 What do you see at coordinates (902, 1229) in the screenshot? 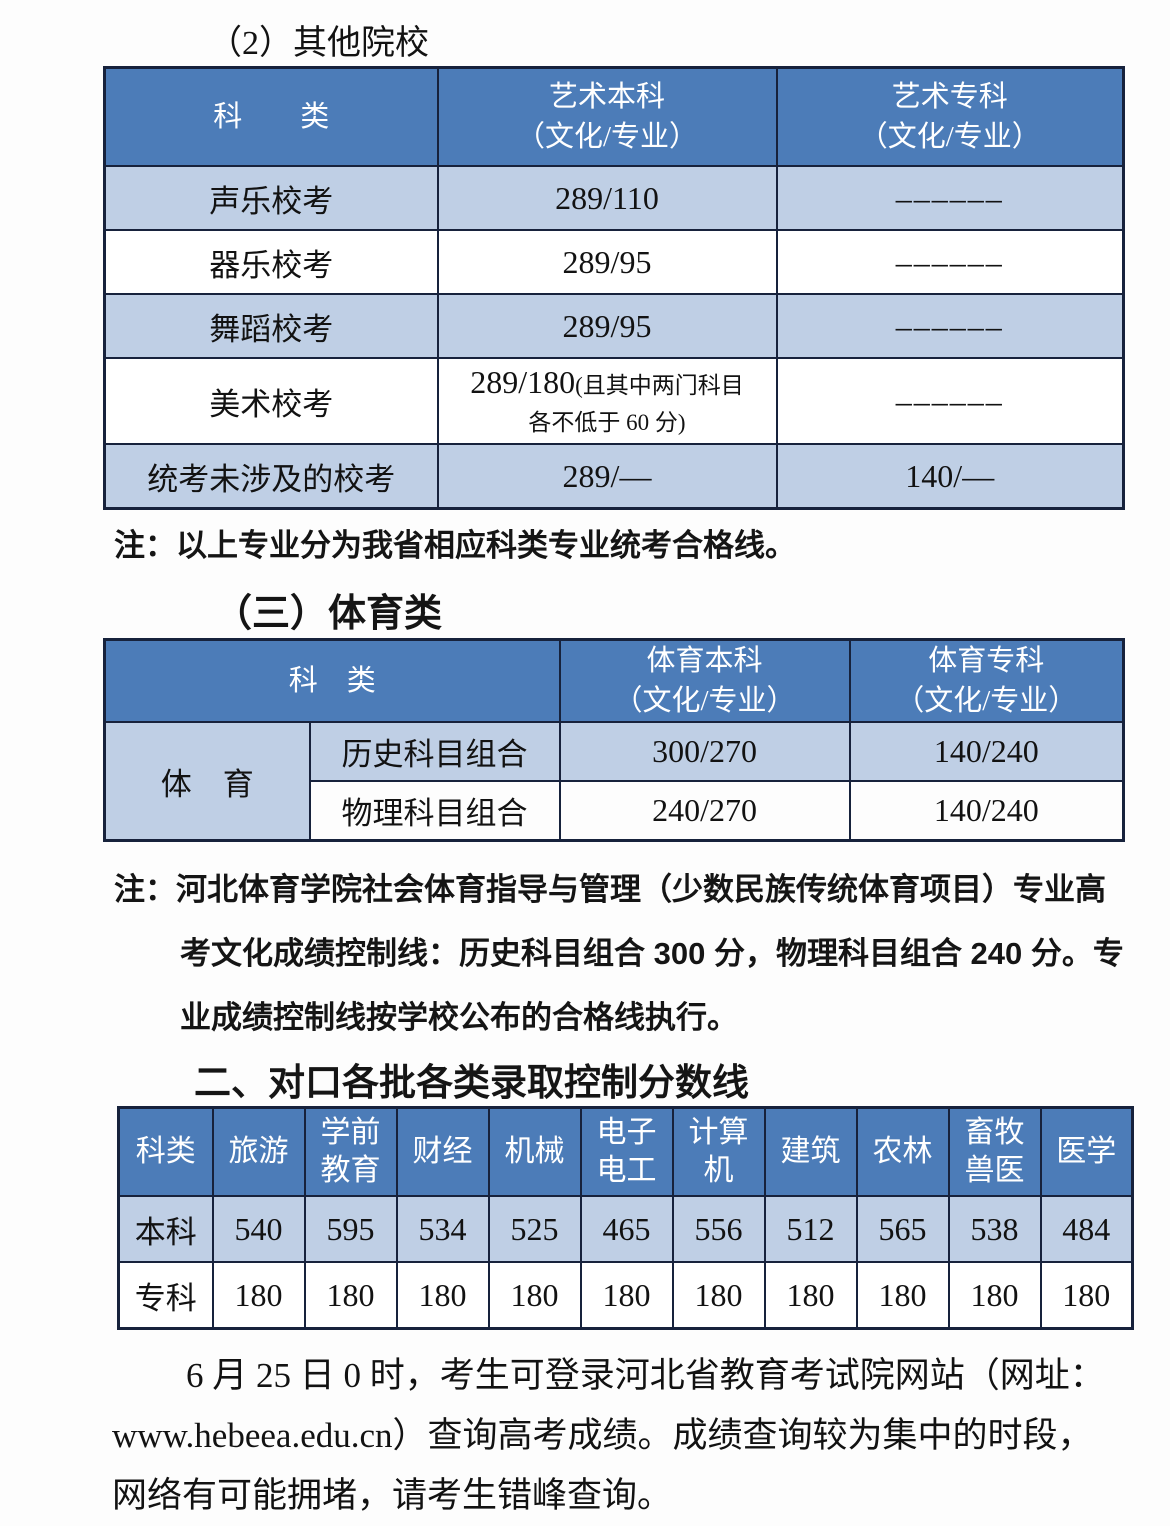
I see `score-agroforestry: 565` at bounding box center [902, 1229].